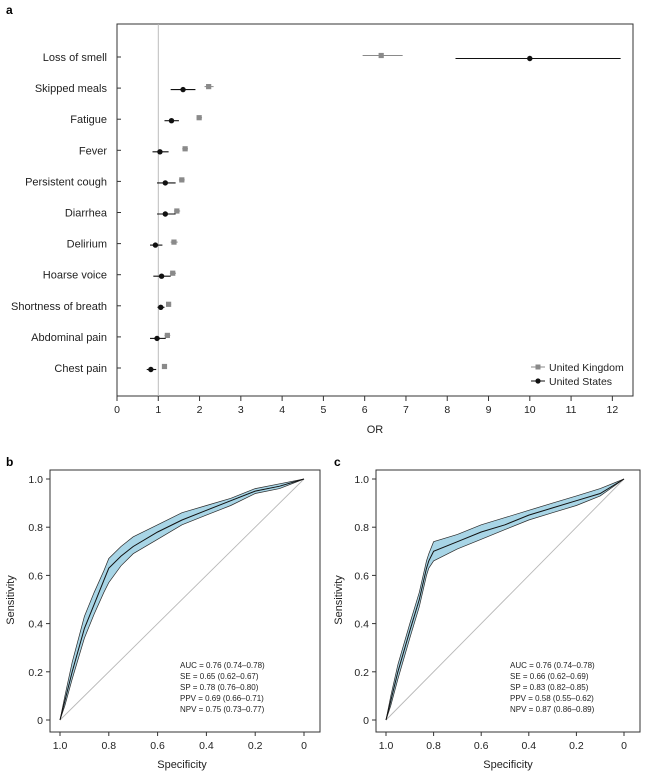  I want to click on legend: United Kingdom United States, so click(577, 375).